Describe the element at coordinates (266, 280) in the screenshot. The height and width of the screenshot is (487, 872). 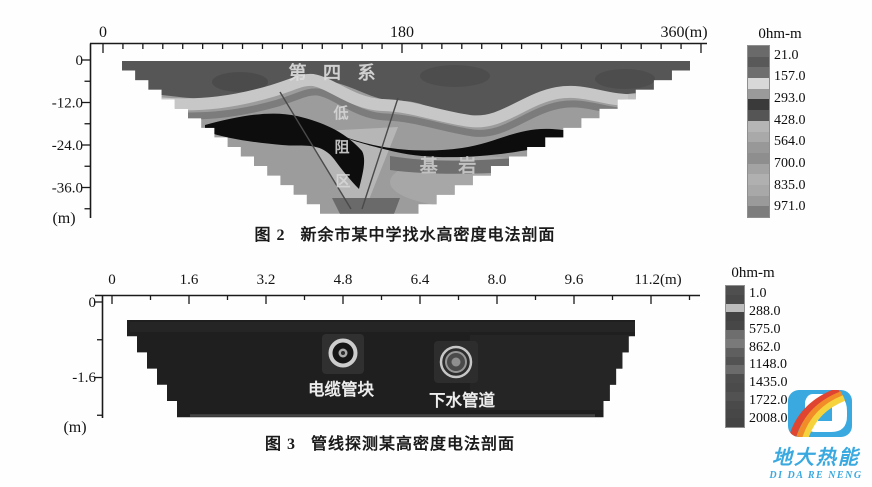
I see `figure3-x-tick-label: 3.2` at that location.